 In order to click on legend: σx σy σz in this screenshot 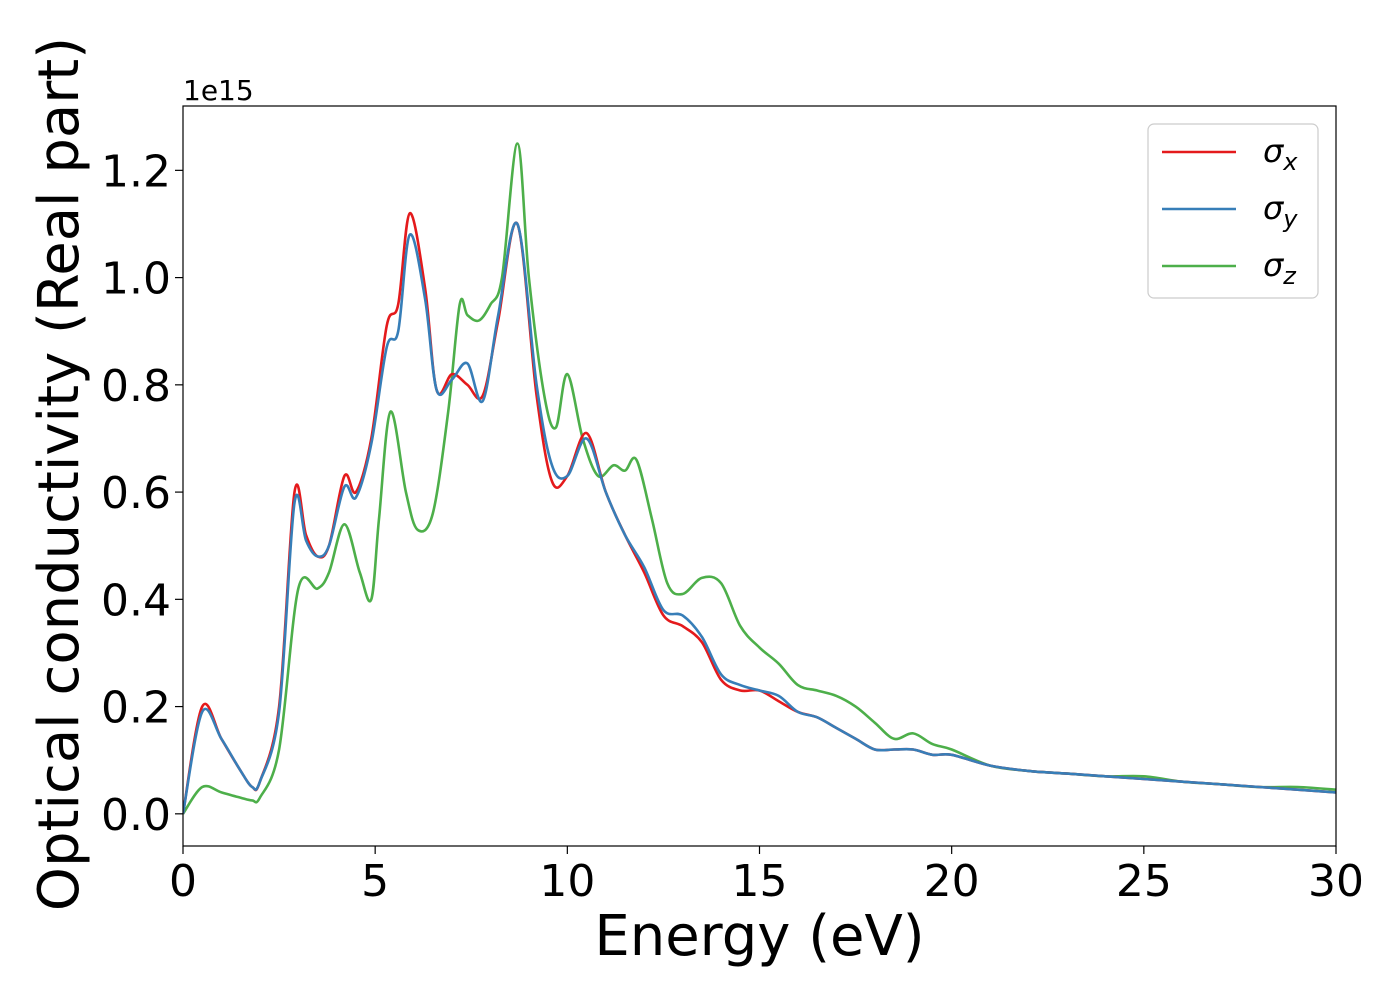, I will do `click(1233, 211)`.